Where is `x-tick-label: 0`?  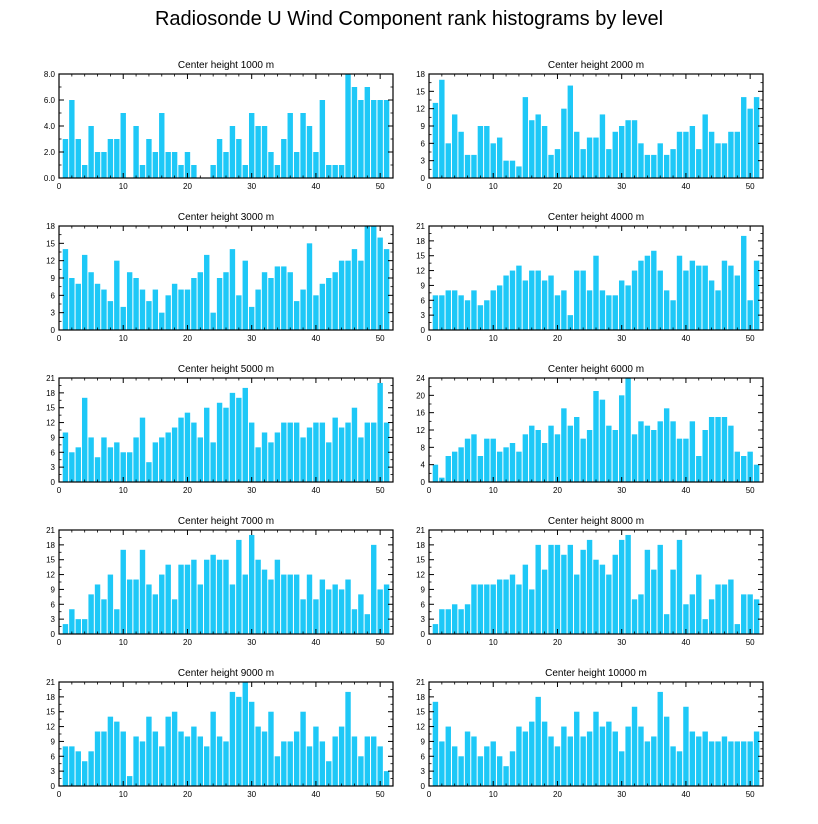
x-tick-label: 0 is located at coordinates (59, 186).